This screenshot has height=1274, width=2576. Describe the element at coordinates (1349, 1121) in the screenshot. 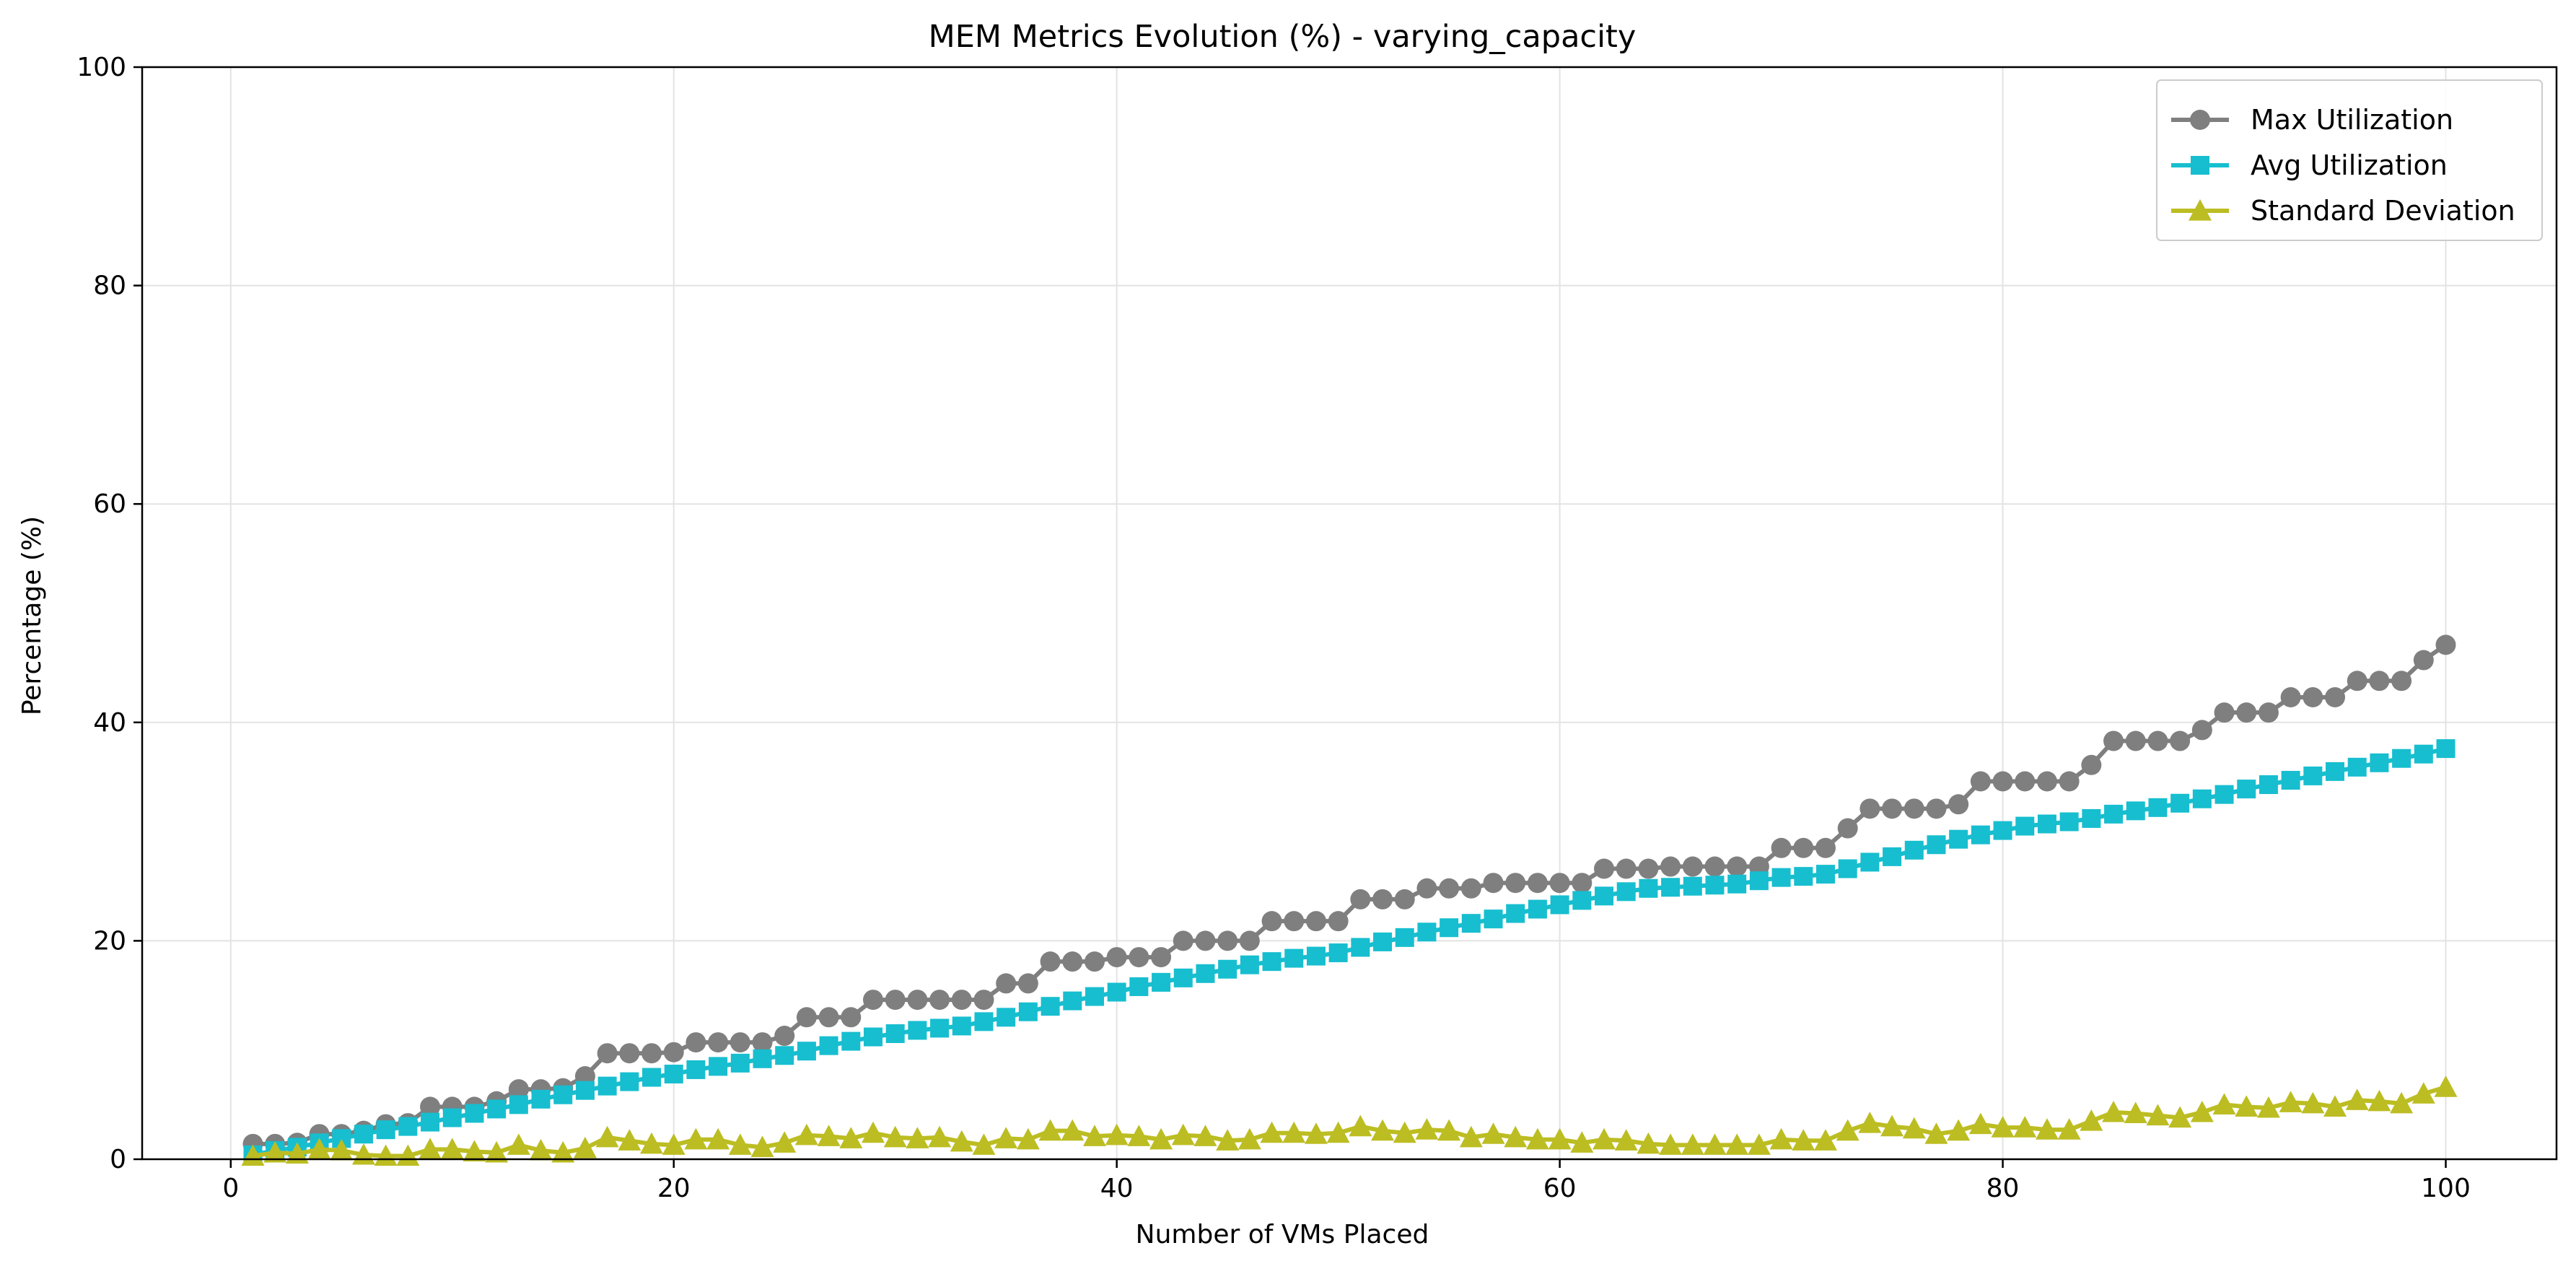

I see `series` at that location.